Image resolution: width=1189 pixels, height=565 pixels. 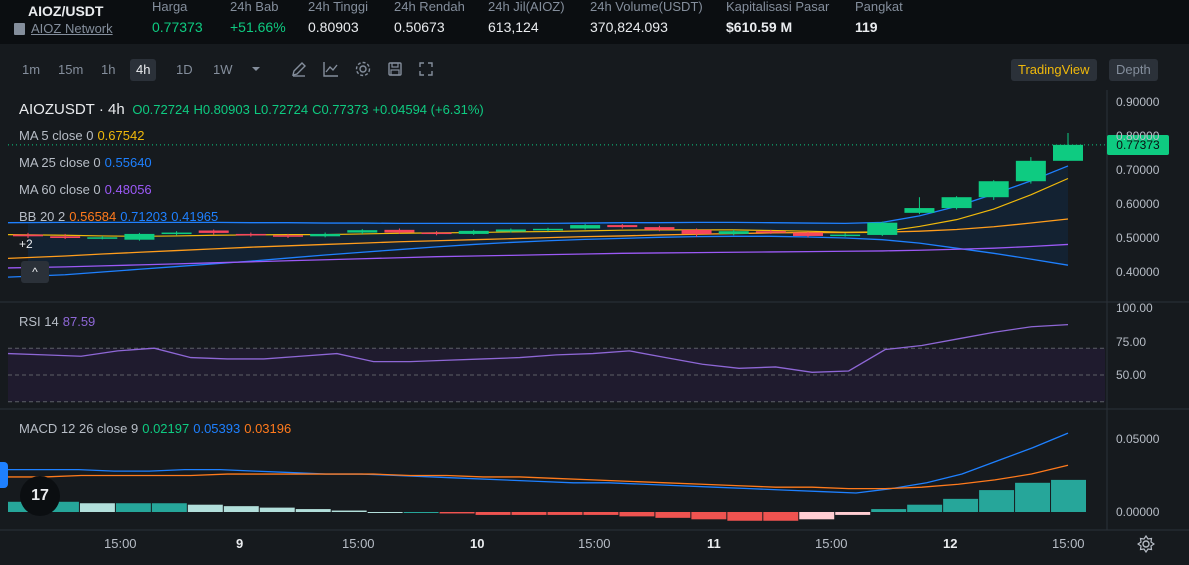 What do you see at coordinates (879, 7) in the screenshot?
I see `stat-label: Pangkat` at bounding box center [879, 7].